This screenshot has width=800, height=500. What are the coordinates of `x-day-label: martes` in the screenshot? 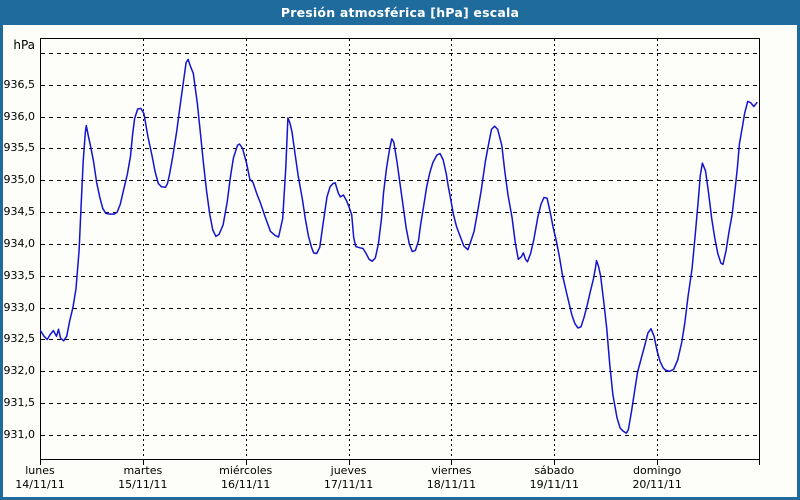 It's located at (143, 470).